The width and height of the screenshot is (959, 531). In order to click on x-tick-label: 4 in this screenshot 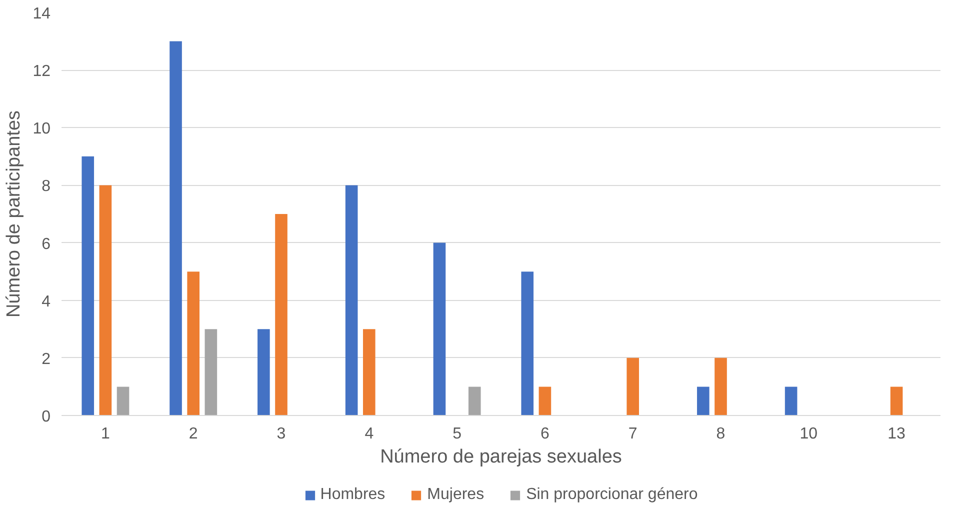, I will do `click(369, 434)`.